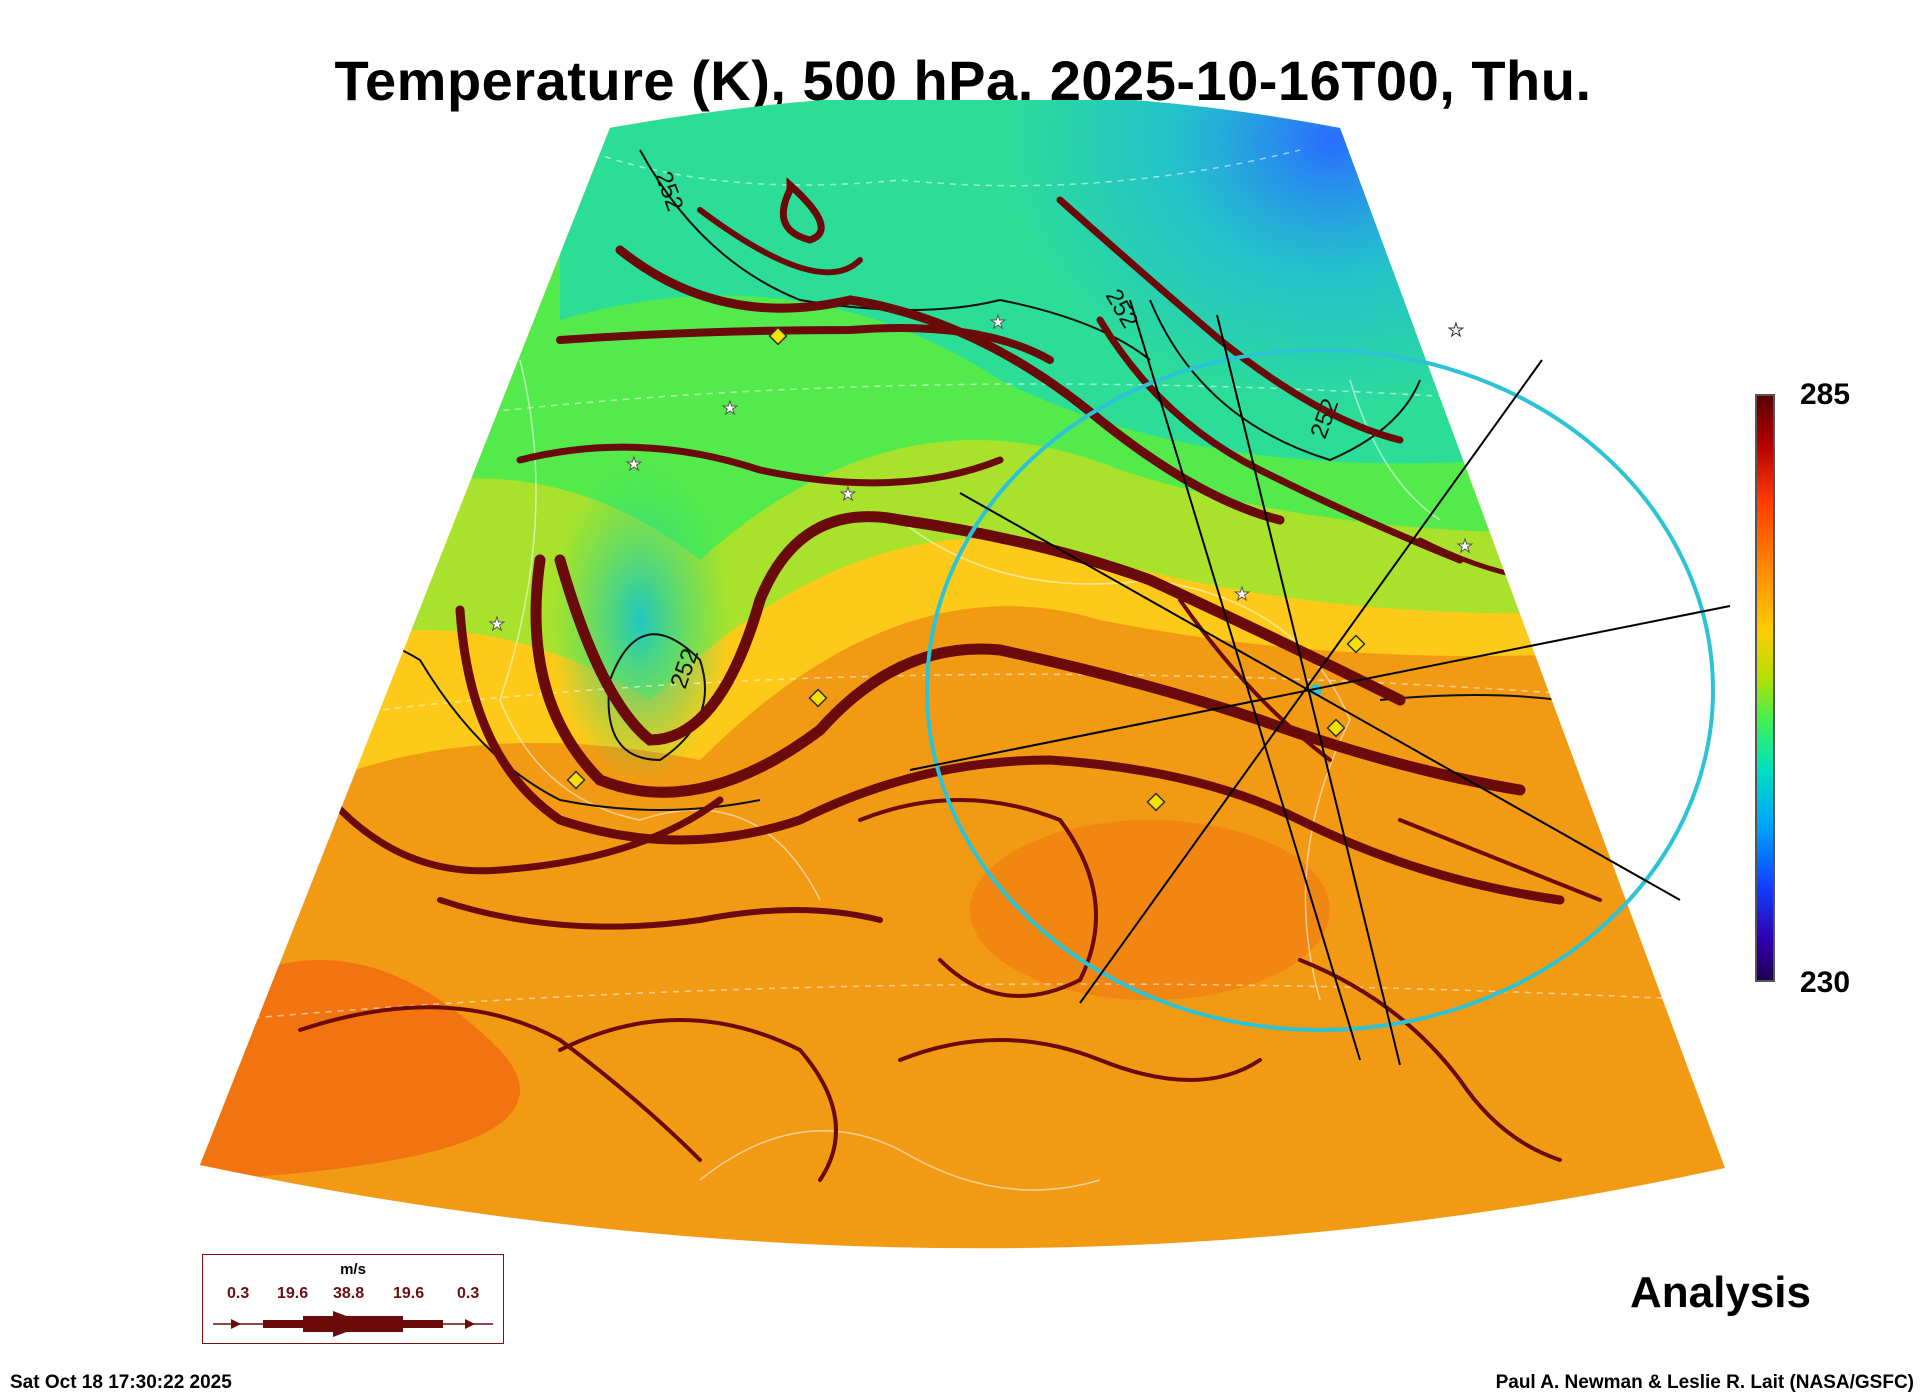 The width and height of the screenshot is (1926, 1394). I want to click on station-markers, so click(966, 569).